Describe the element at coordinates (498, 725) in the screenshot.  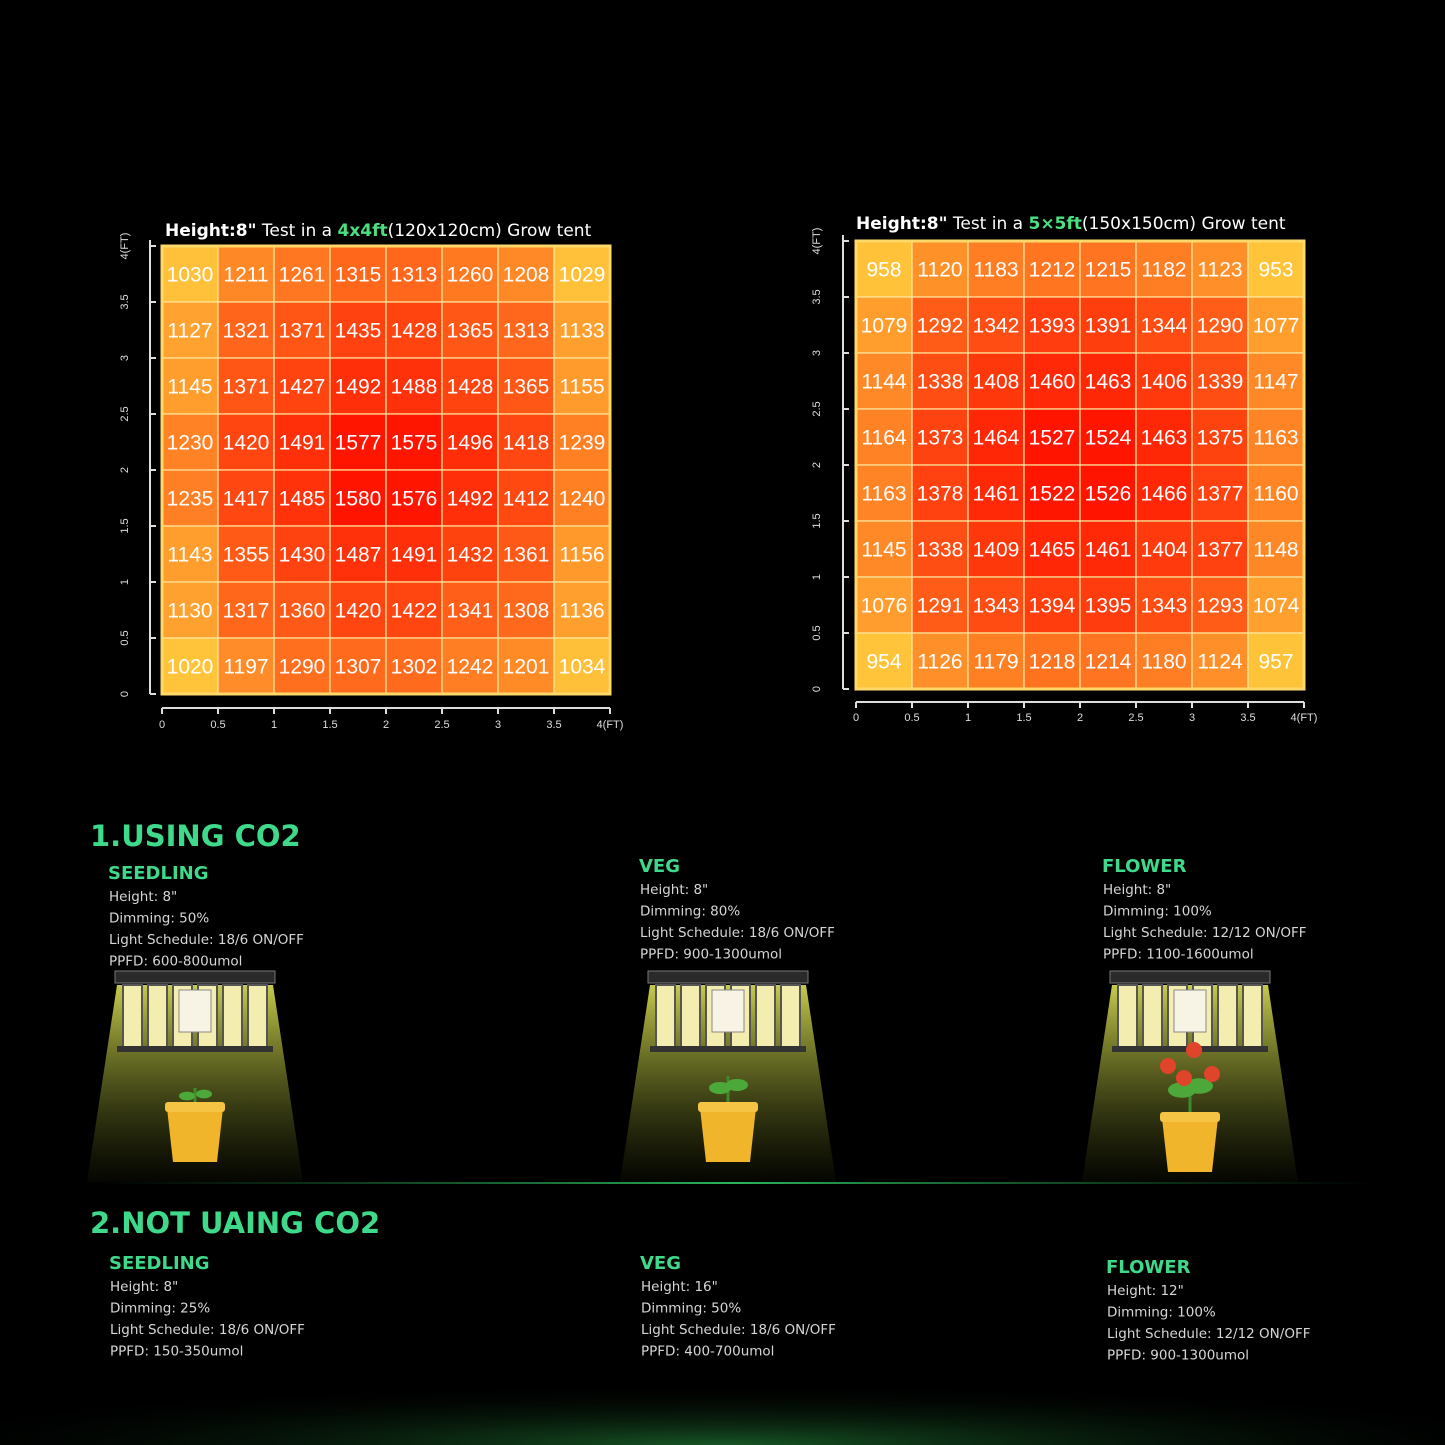
I see `x-tick-label: 3` at that location.